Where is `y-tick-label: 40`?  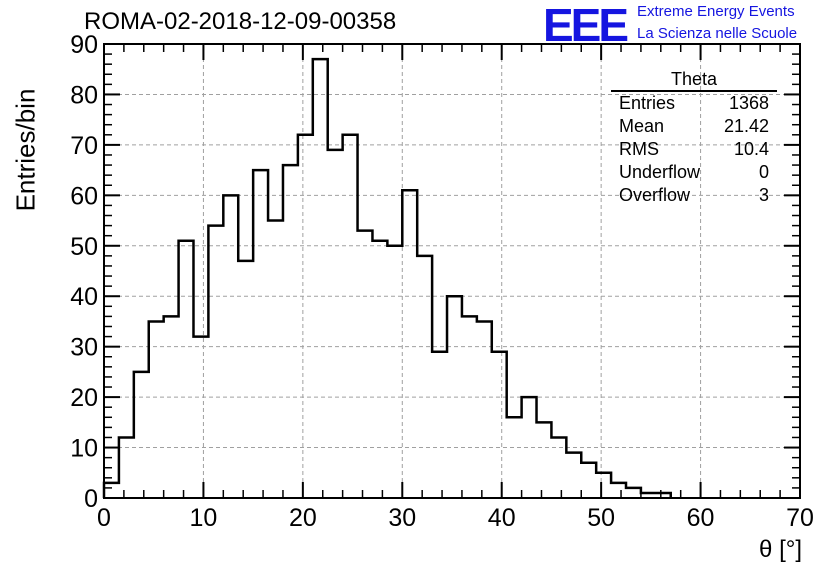
y-tick-label: 40 is located at coordinates (84, 297).